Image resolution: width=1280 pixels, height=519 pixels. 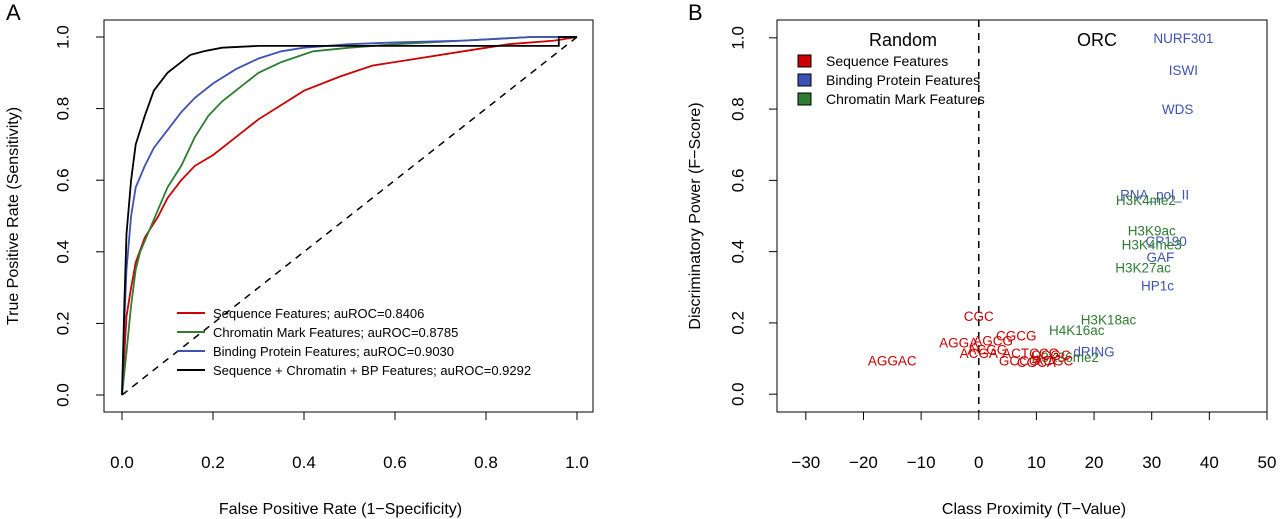 I want to click on y-axis-title: True Positive Rate (Sensitivity), so click(x=13, y=216).